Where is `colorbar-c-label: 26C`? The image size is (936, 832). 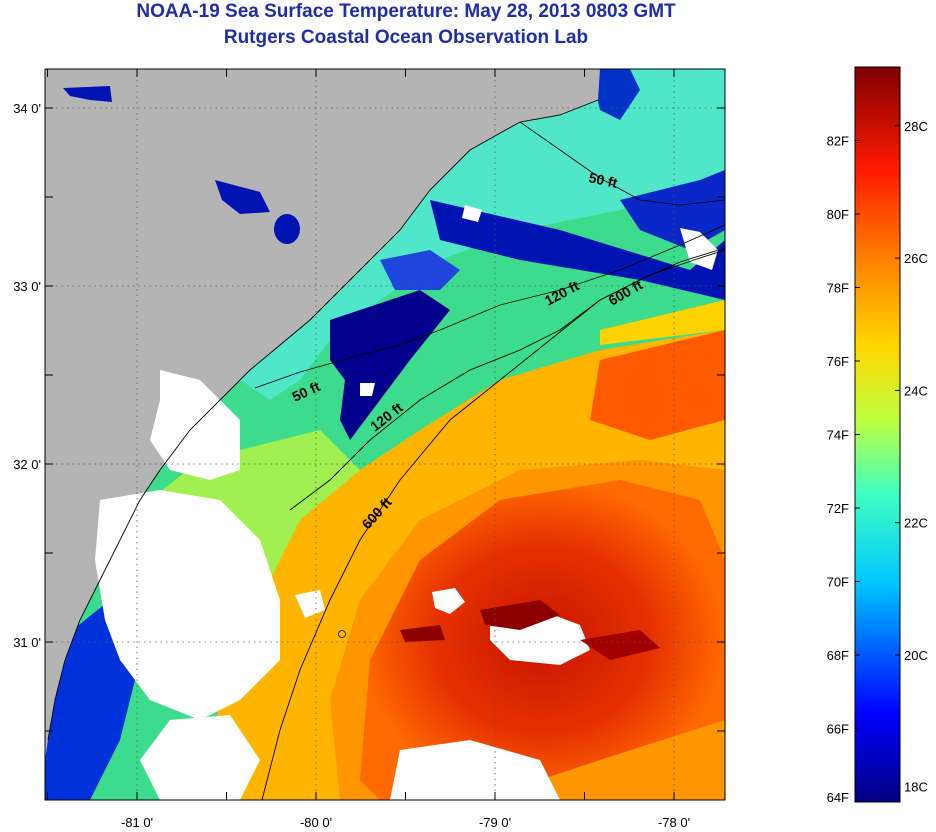
colorbar-c-label: 26C is located at coordinates (916, 258).